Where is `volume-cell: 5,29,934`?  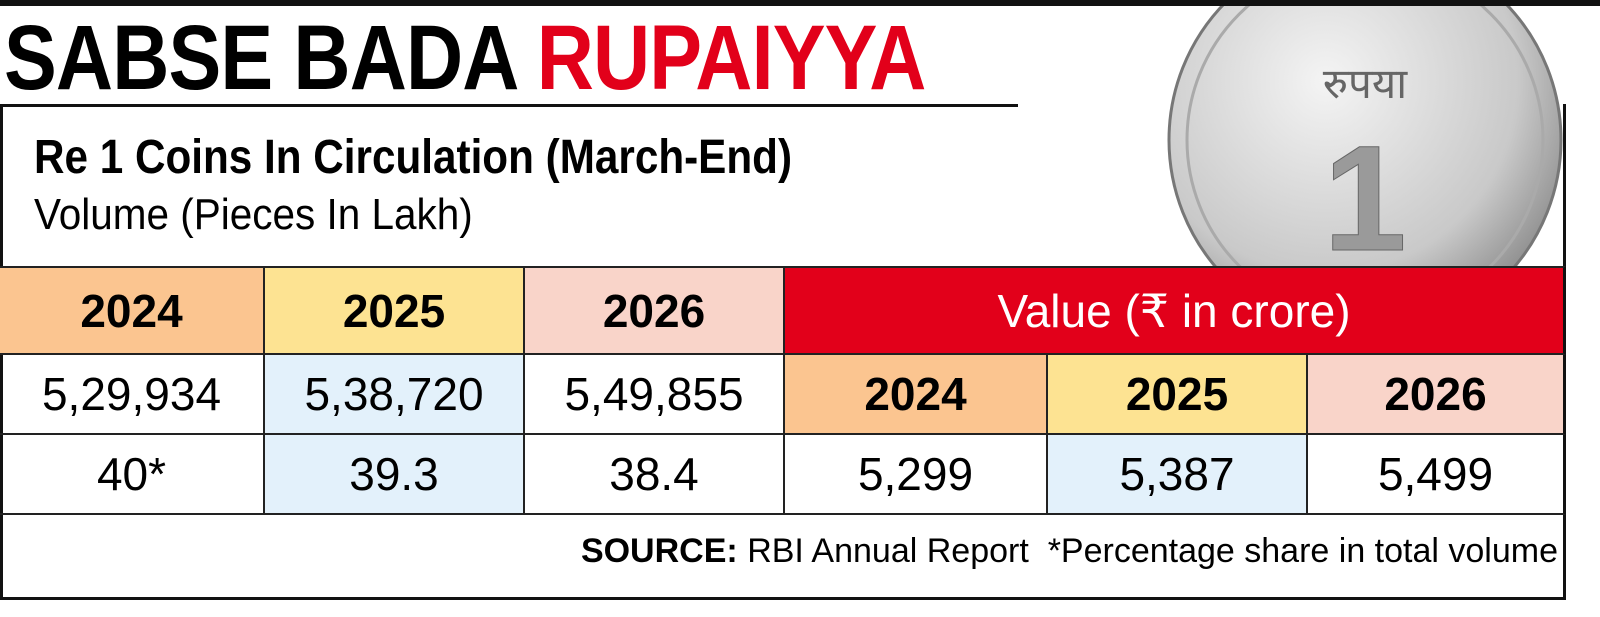
volume-cell: 5,29,934 is located at coordinates (132, 395).